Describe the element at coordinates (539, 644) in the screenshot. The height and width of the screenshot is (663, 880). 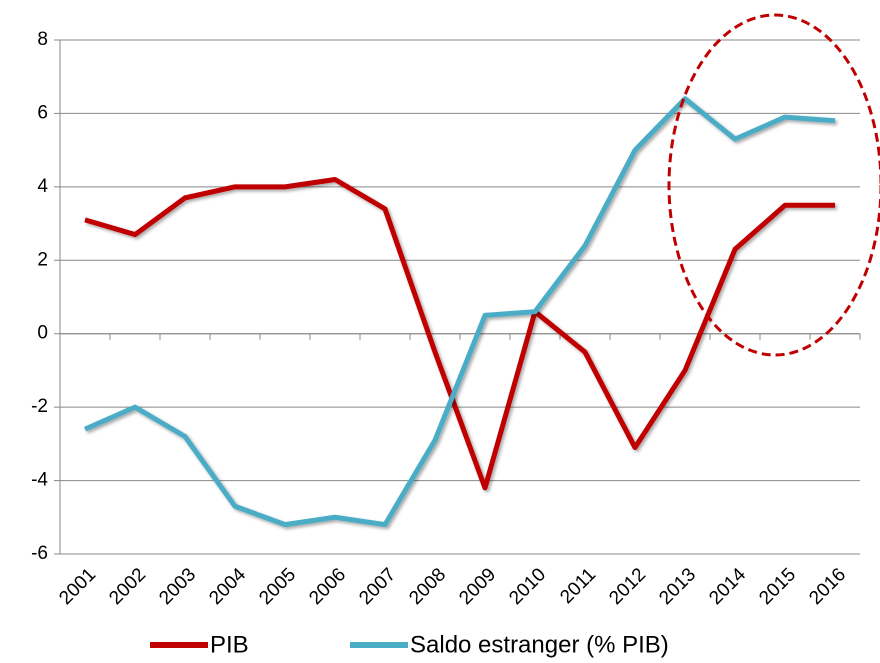
I see `legend-label: Saldo estranger (% PIB)` at that location.